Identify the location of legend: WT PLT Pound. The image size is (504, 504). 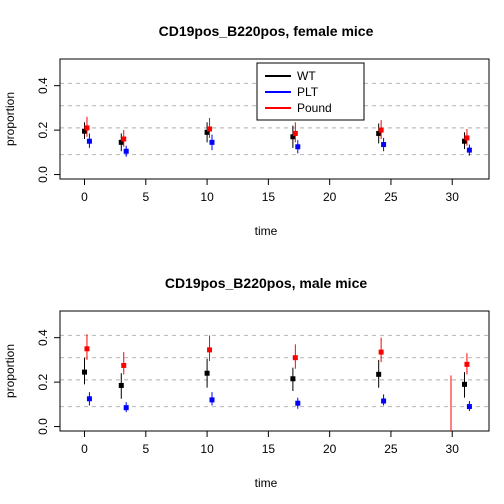
(310, 91).